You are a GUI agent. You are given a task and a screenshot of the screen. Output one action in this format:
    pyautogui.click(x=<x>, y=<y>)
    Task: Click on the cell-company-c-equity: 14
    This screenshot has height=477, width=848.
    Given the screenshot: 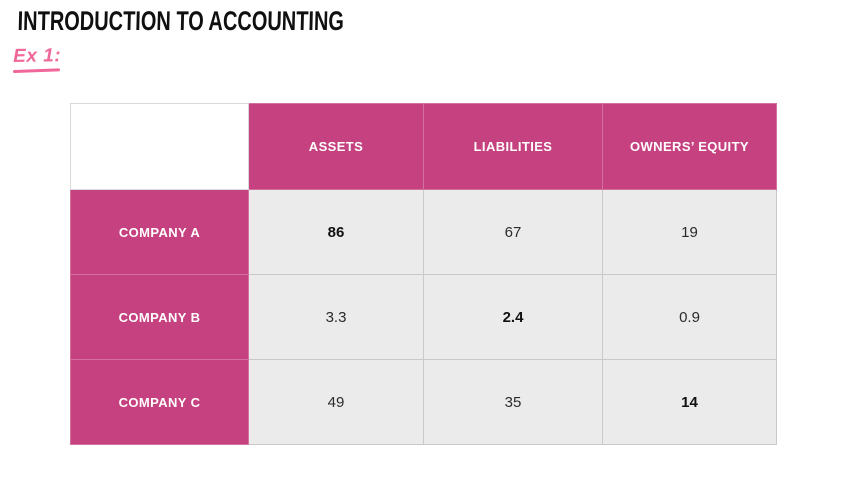 What is the action you would take?
    pyautogui.click(x=689, y=402)
    